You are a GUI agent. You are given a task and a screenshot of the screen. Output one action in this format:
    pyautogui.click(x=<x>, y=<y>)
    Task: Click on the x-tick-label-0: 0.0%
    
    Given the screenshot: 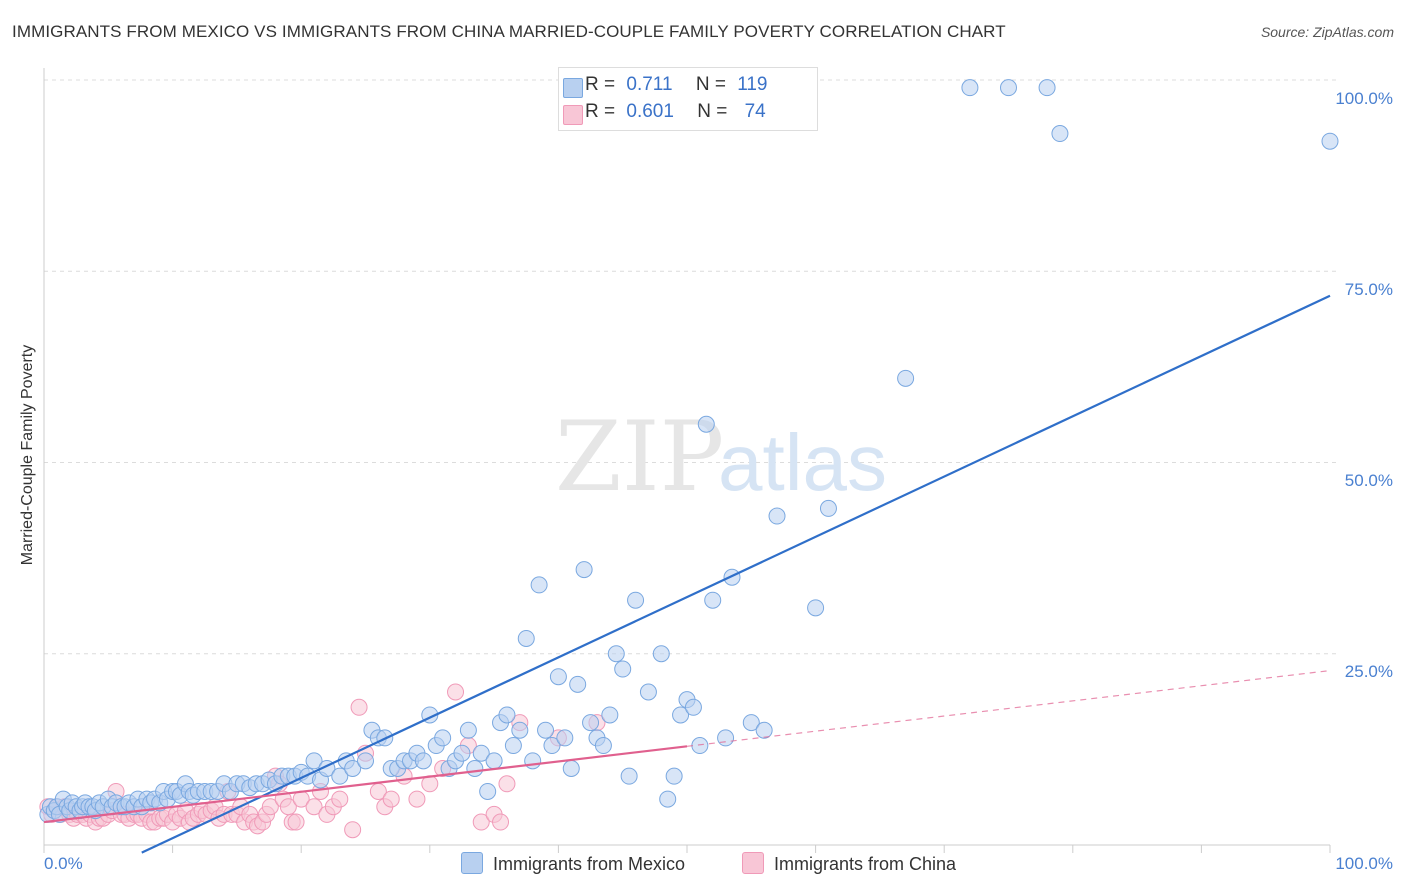 What is the action you would take?
    pyautogui.click(x=63, y=863)
    